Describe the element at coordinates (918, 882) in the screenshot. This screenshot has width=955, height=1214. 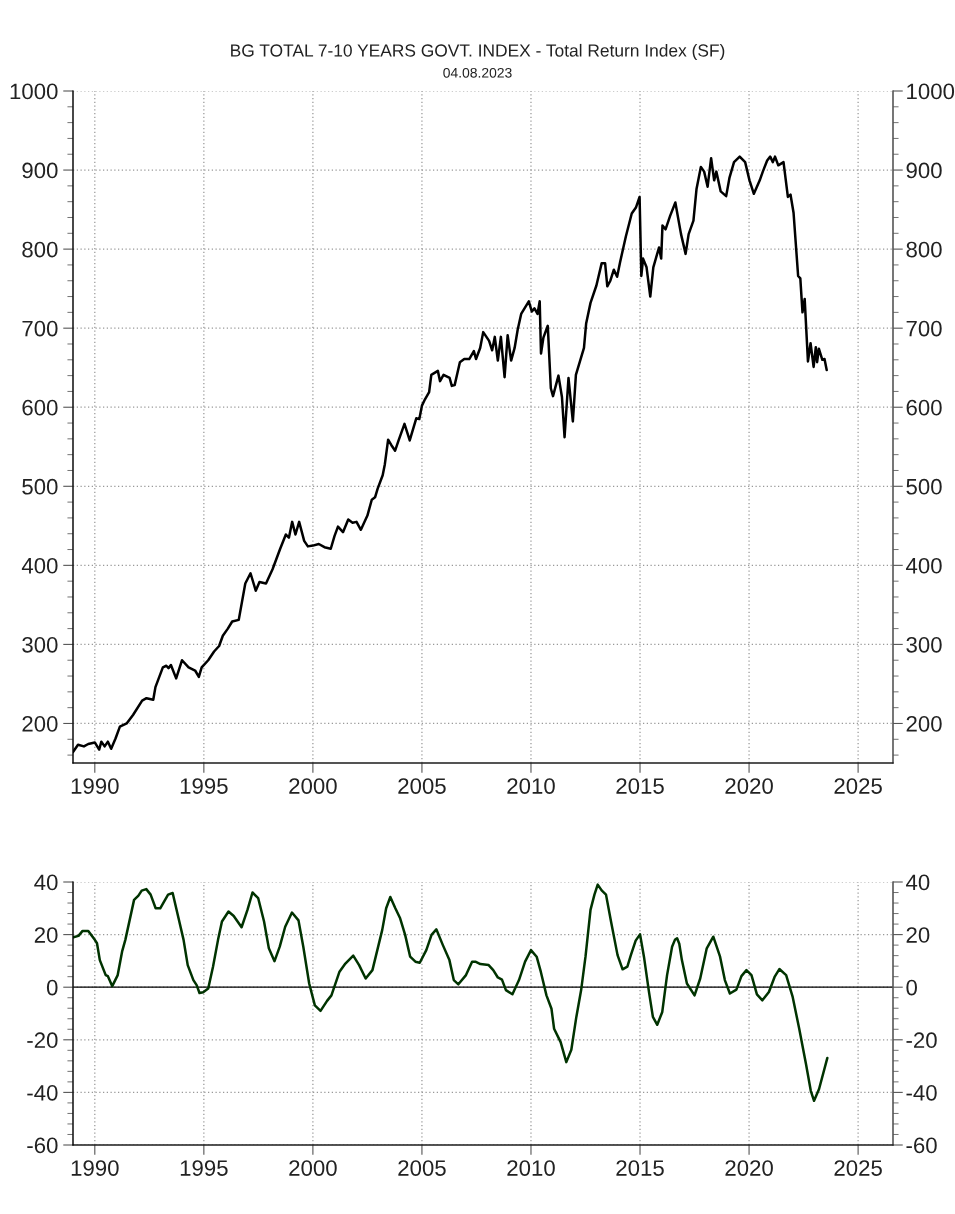
I see `y2-tick-label: 40` at that location.